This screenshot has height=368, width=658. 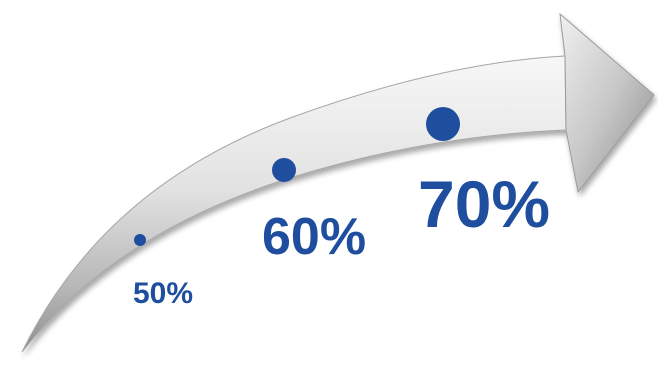 I want to click on milestone-label-60: 60%, so click(x=314, y=237).